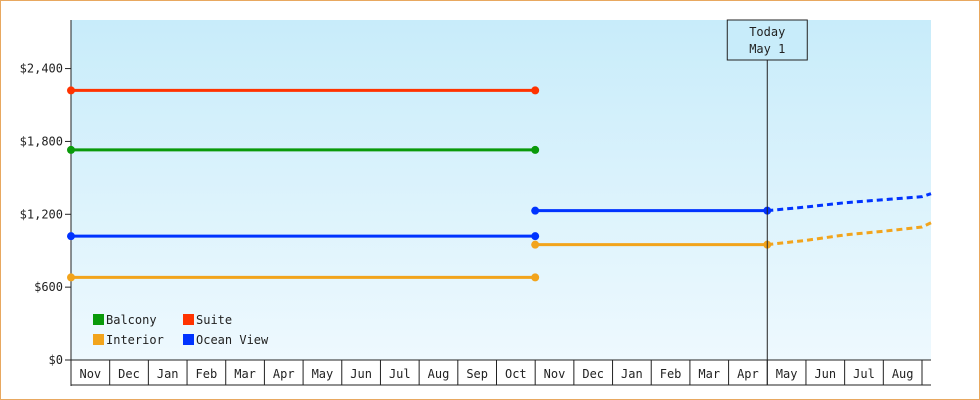  What do you see at coordinates (767, 49) in the screenshot?
I see `today-date: May 1` at bounding box center [767, 49].